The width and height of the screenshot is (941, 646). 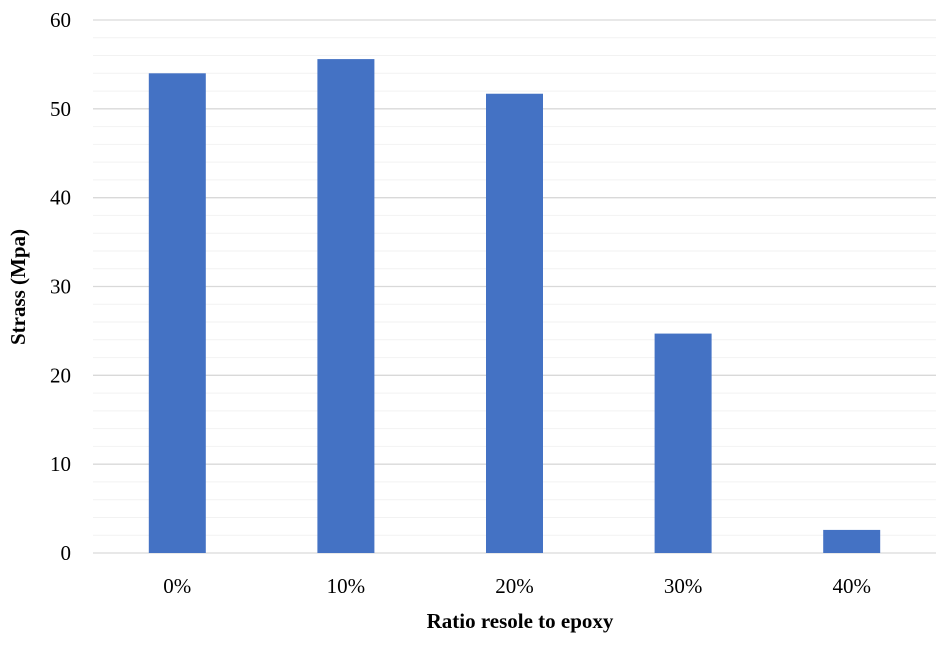 What do you see at coordinates (514, 323) in the screenshot?
I see `bar-20pct` at bounding box center [514, 323].